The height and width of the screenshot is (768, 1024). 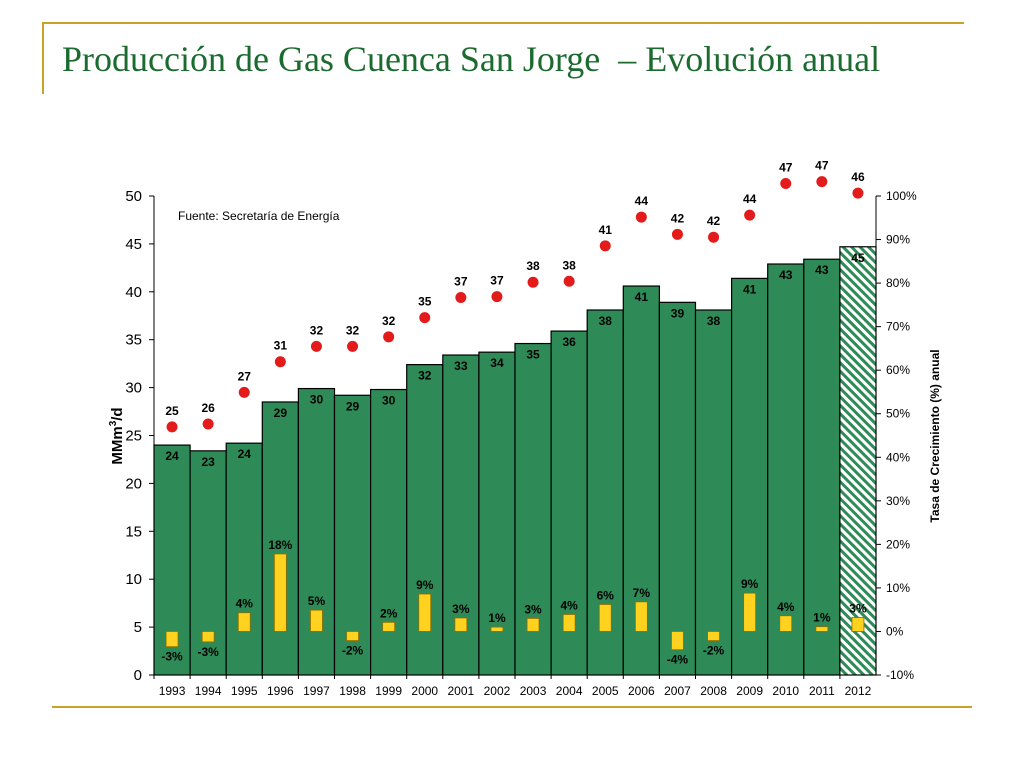 I want to click on y-axis-left-label-prefix: MMm, so click(x=117, y=445).